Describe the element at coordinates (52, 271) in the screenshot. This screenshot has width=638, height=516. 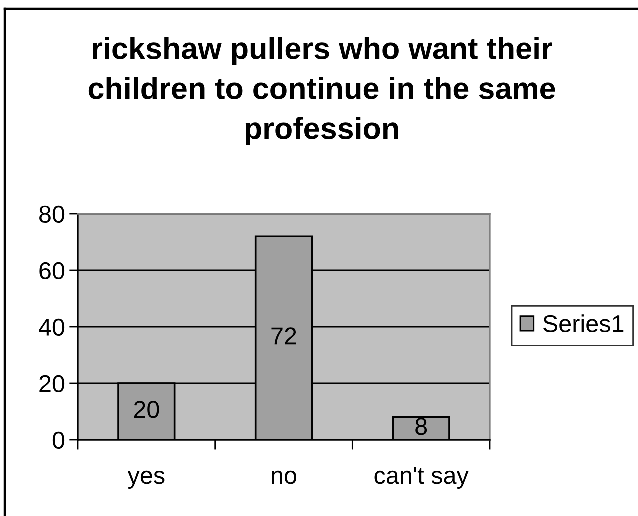
I see `y-tick-label: 60` at that location.